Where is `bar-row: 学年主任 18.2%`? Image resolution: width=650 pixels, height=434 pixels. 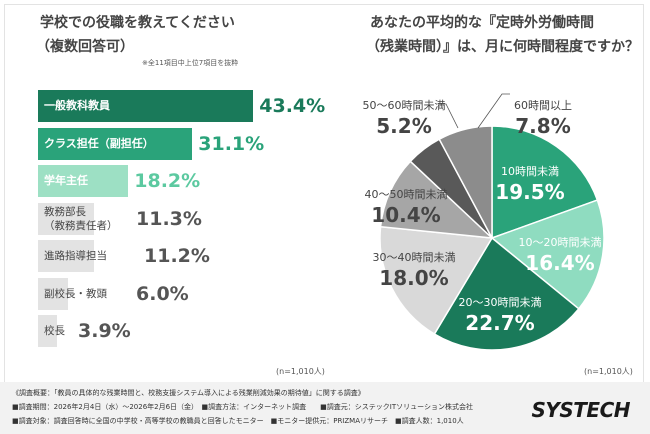
bar-row: 学年主任 18.2% is located at coordinates (178, 181).